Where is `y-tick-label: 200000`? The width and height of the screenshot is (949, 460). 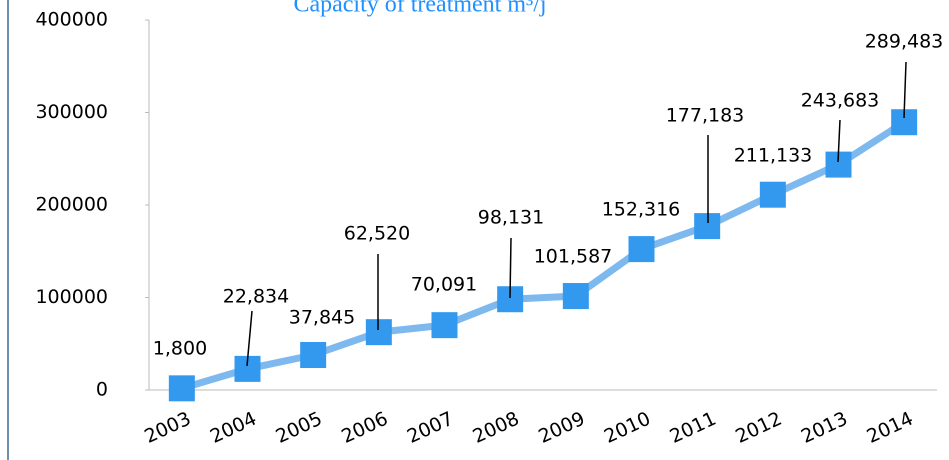 y-tick-label: 200000 is located at coordinates (71, 205).